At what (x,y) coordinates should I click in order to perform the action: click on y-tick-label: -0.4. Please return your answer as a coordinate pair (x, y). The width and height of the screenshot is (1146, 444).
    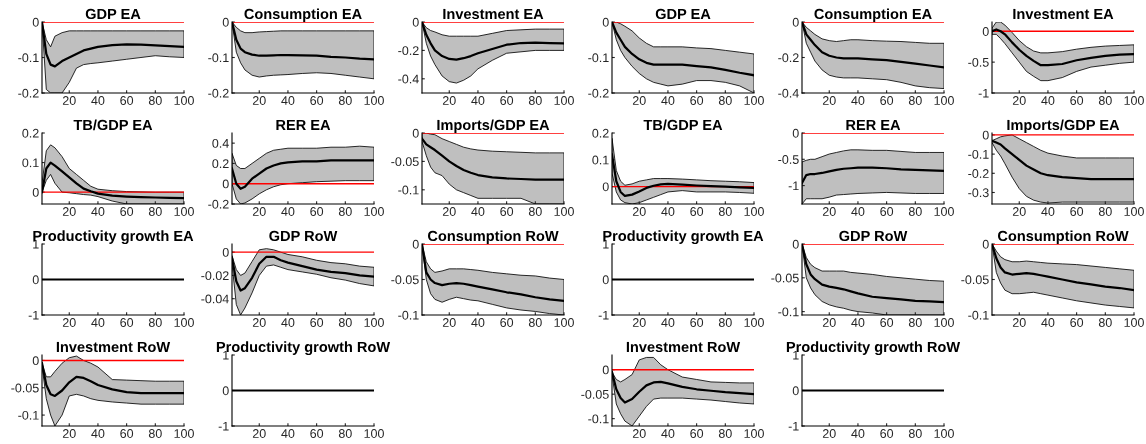
    Looking at the image, I should click on (788, 93).